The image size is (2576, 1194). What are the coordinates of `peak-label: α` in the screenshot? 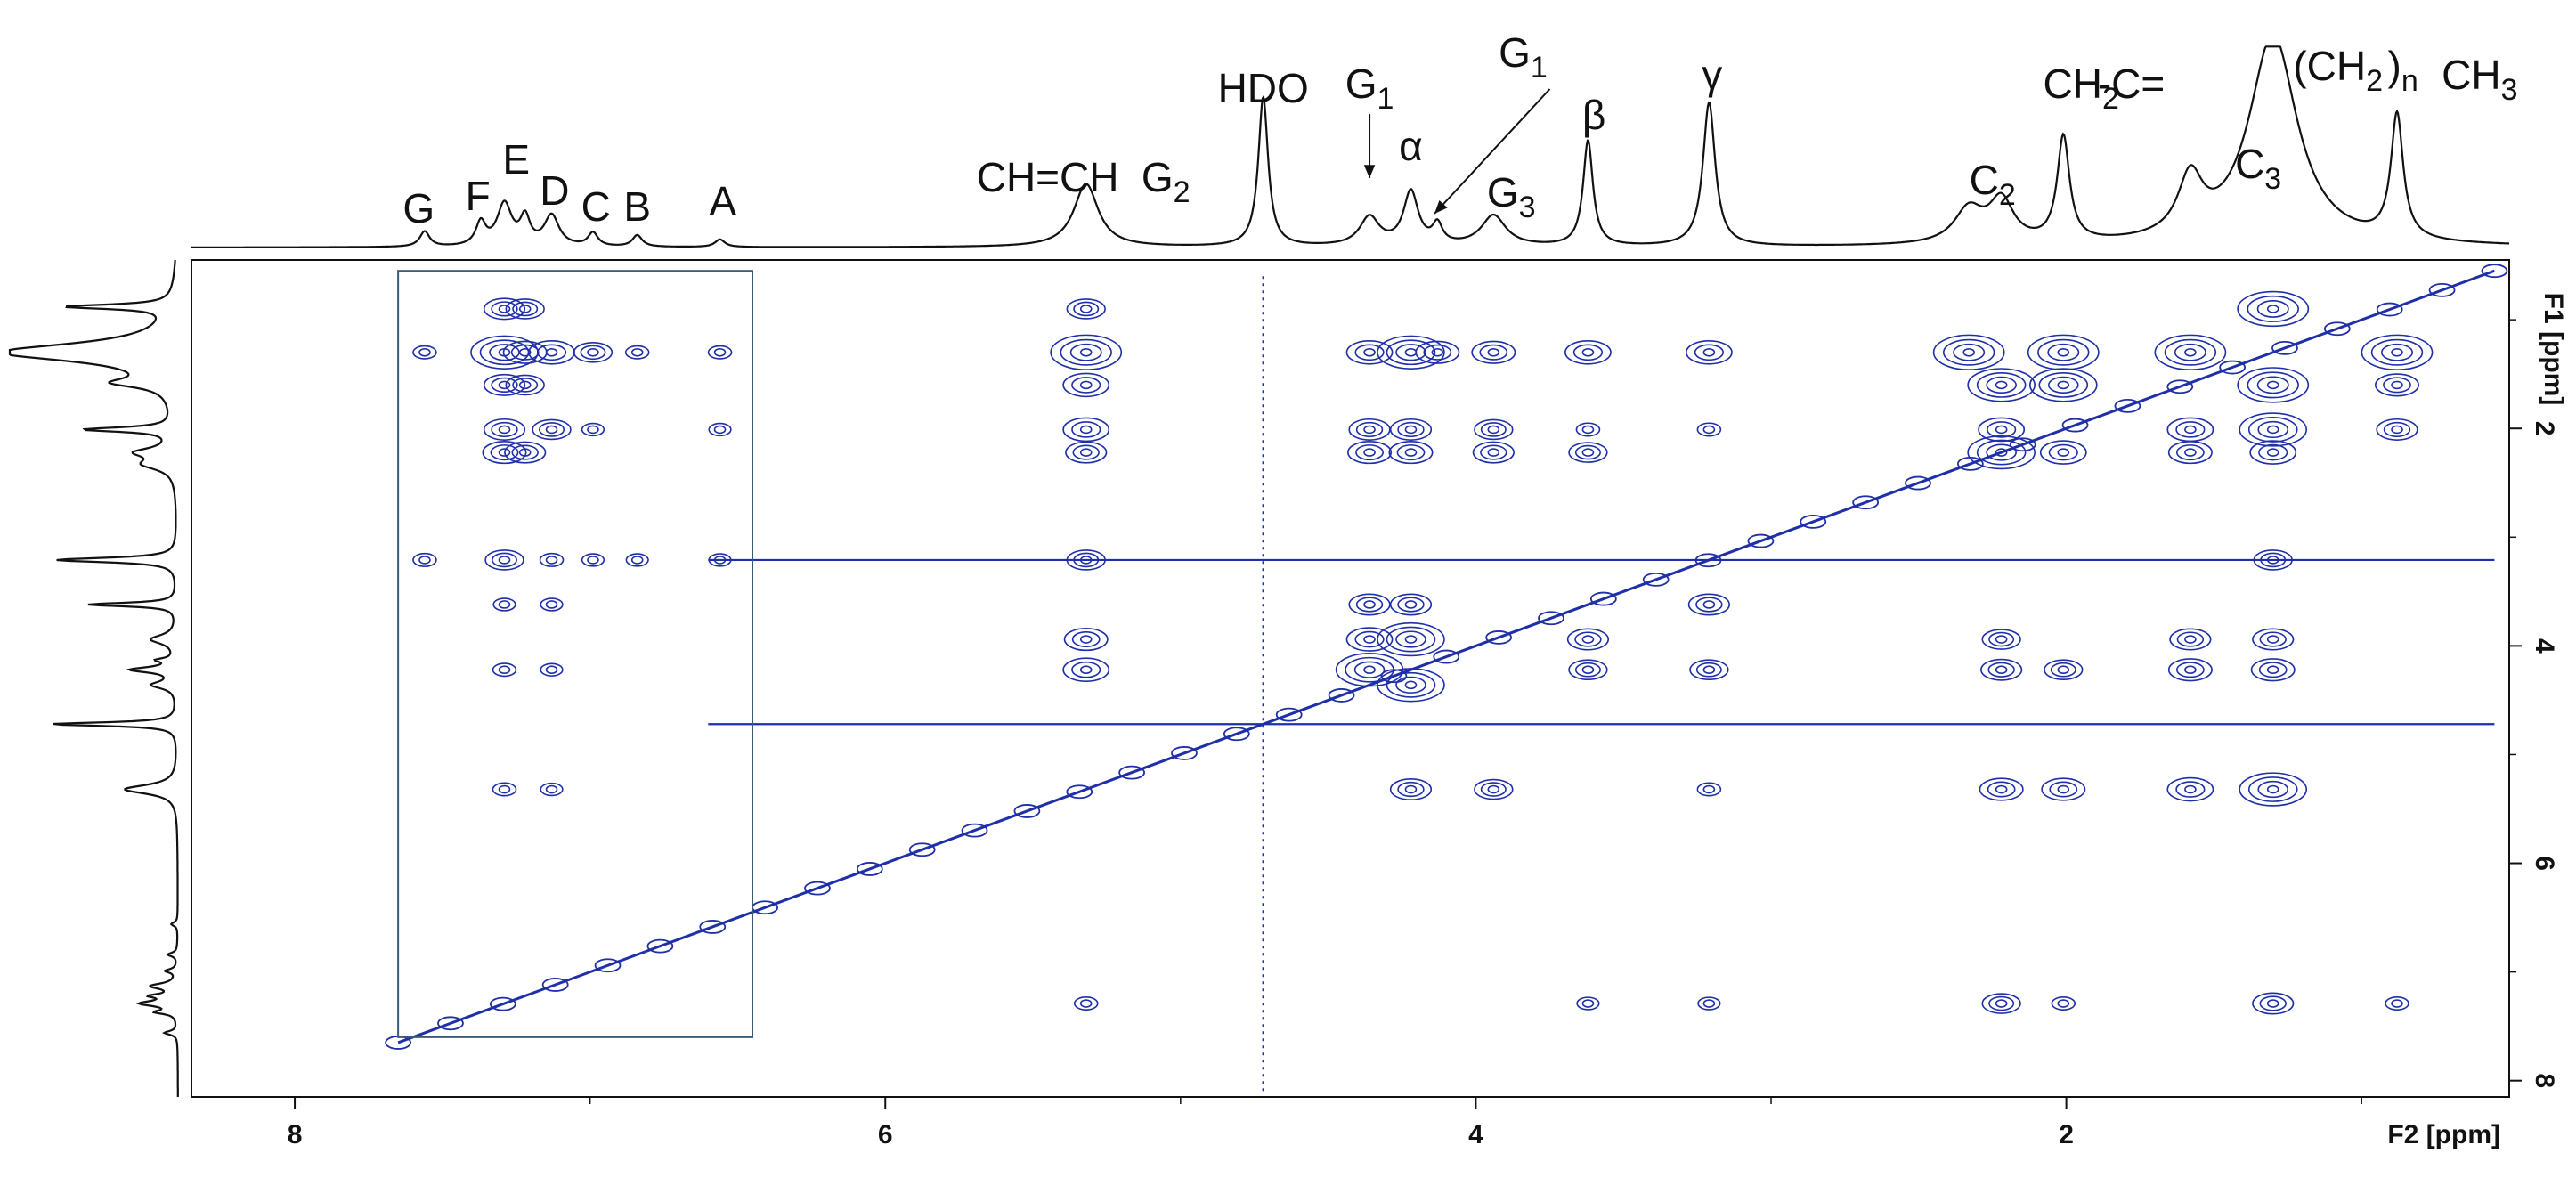 It's located at (1411, 146).